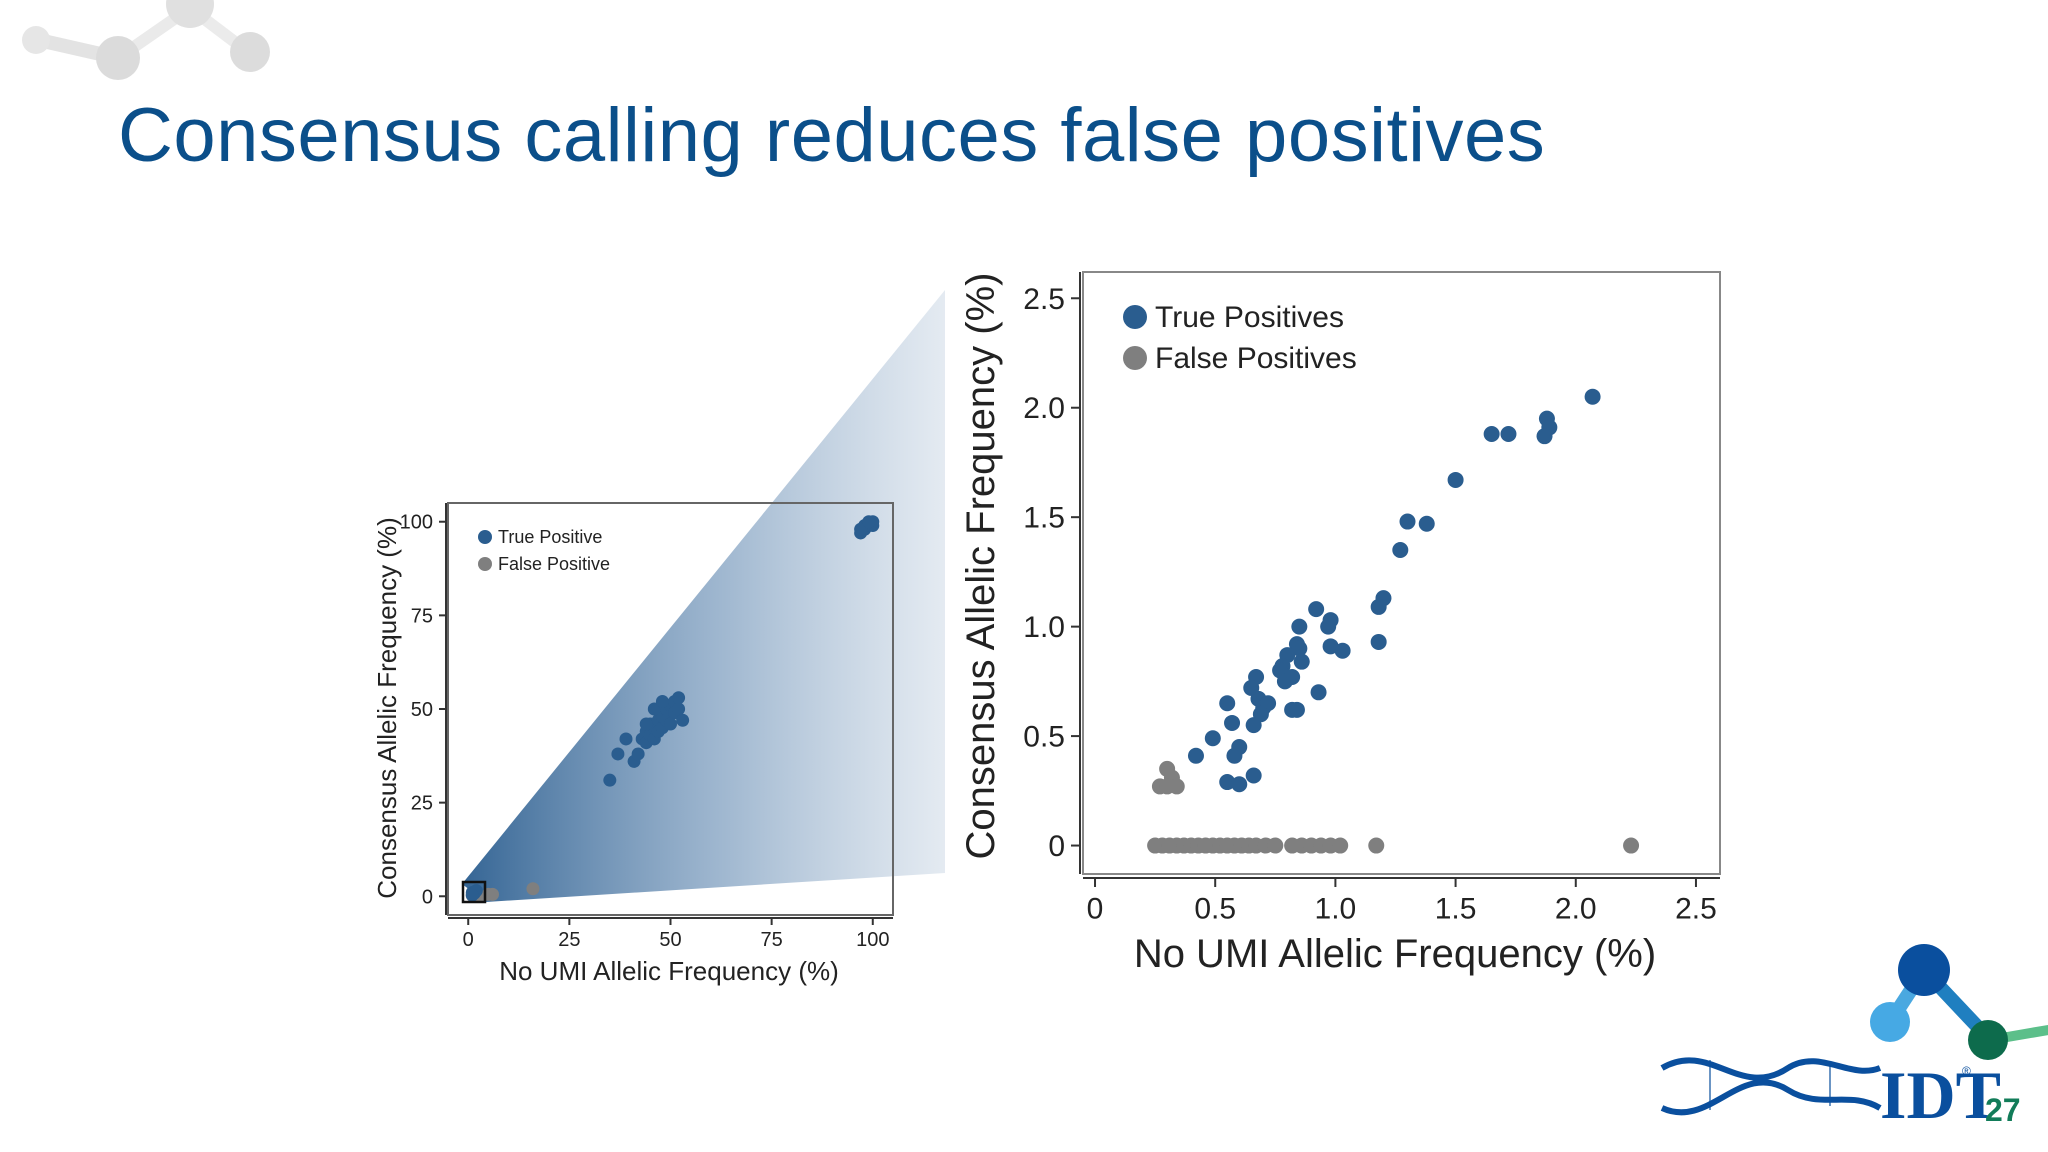 The image size is (2048, 1152). Describe the element at coordinates (422, 616) in the screenshot. I see `y-tick-label: 75` at that location.